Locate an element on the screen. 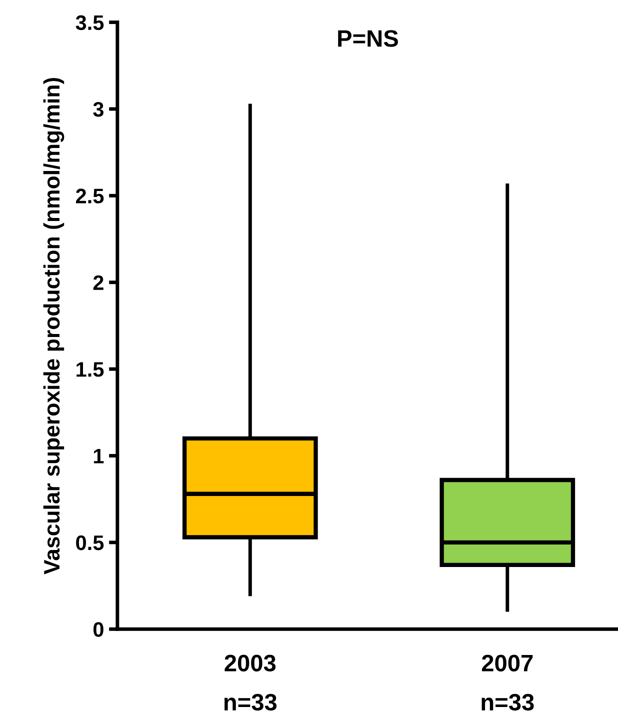 The width and height of the screenshot is (618, 719). y-tick-label: 0.5 is located at coordinates (90, 542).